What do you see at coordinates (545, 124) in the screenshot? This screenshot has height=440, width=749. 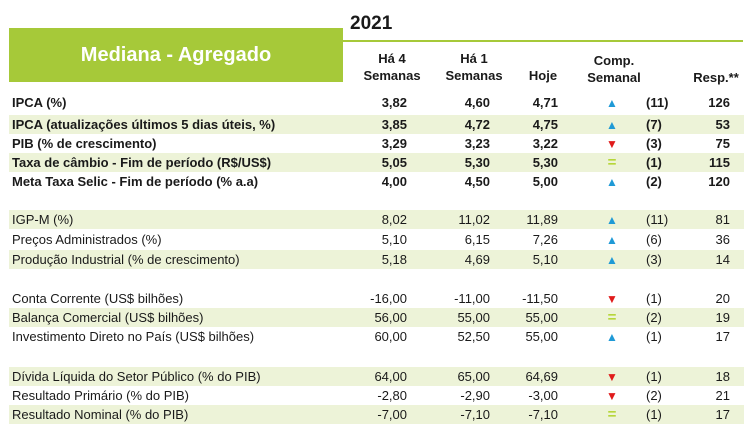 I see `value-today: 4,75` at bounding box center [545, 124].